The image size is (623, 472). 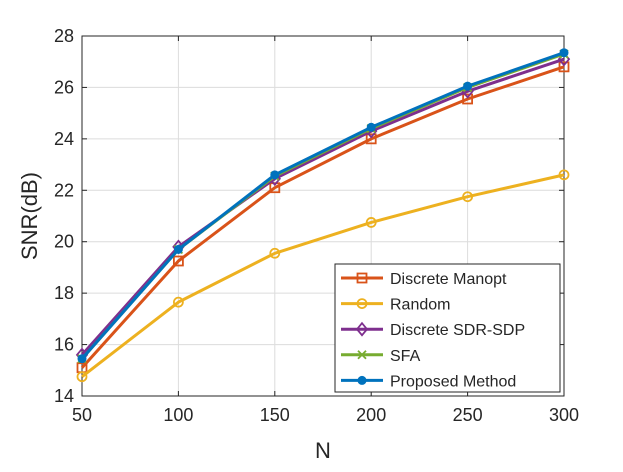 I want to click on y-tick-label: 14, so click(x=64, y=396).